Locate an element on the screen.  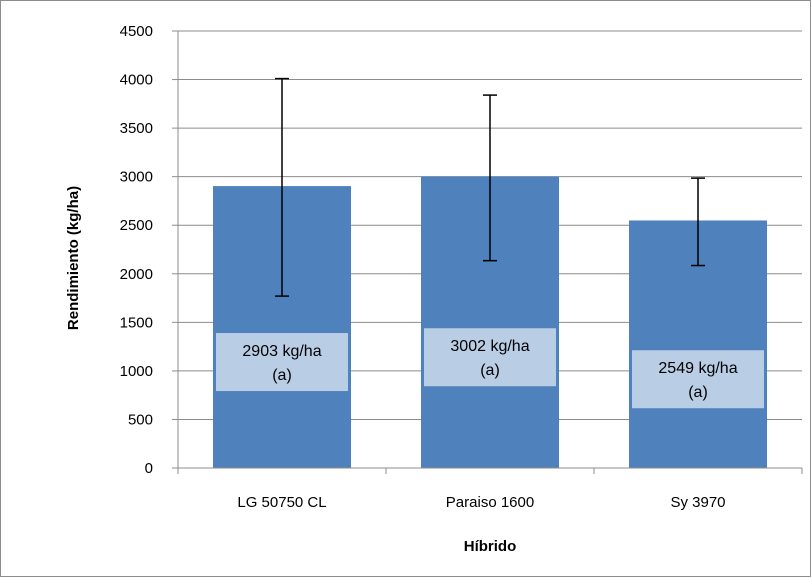
y-tick-label: 500 is located at coordinates (140, 419).